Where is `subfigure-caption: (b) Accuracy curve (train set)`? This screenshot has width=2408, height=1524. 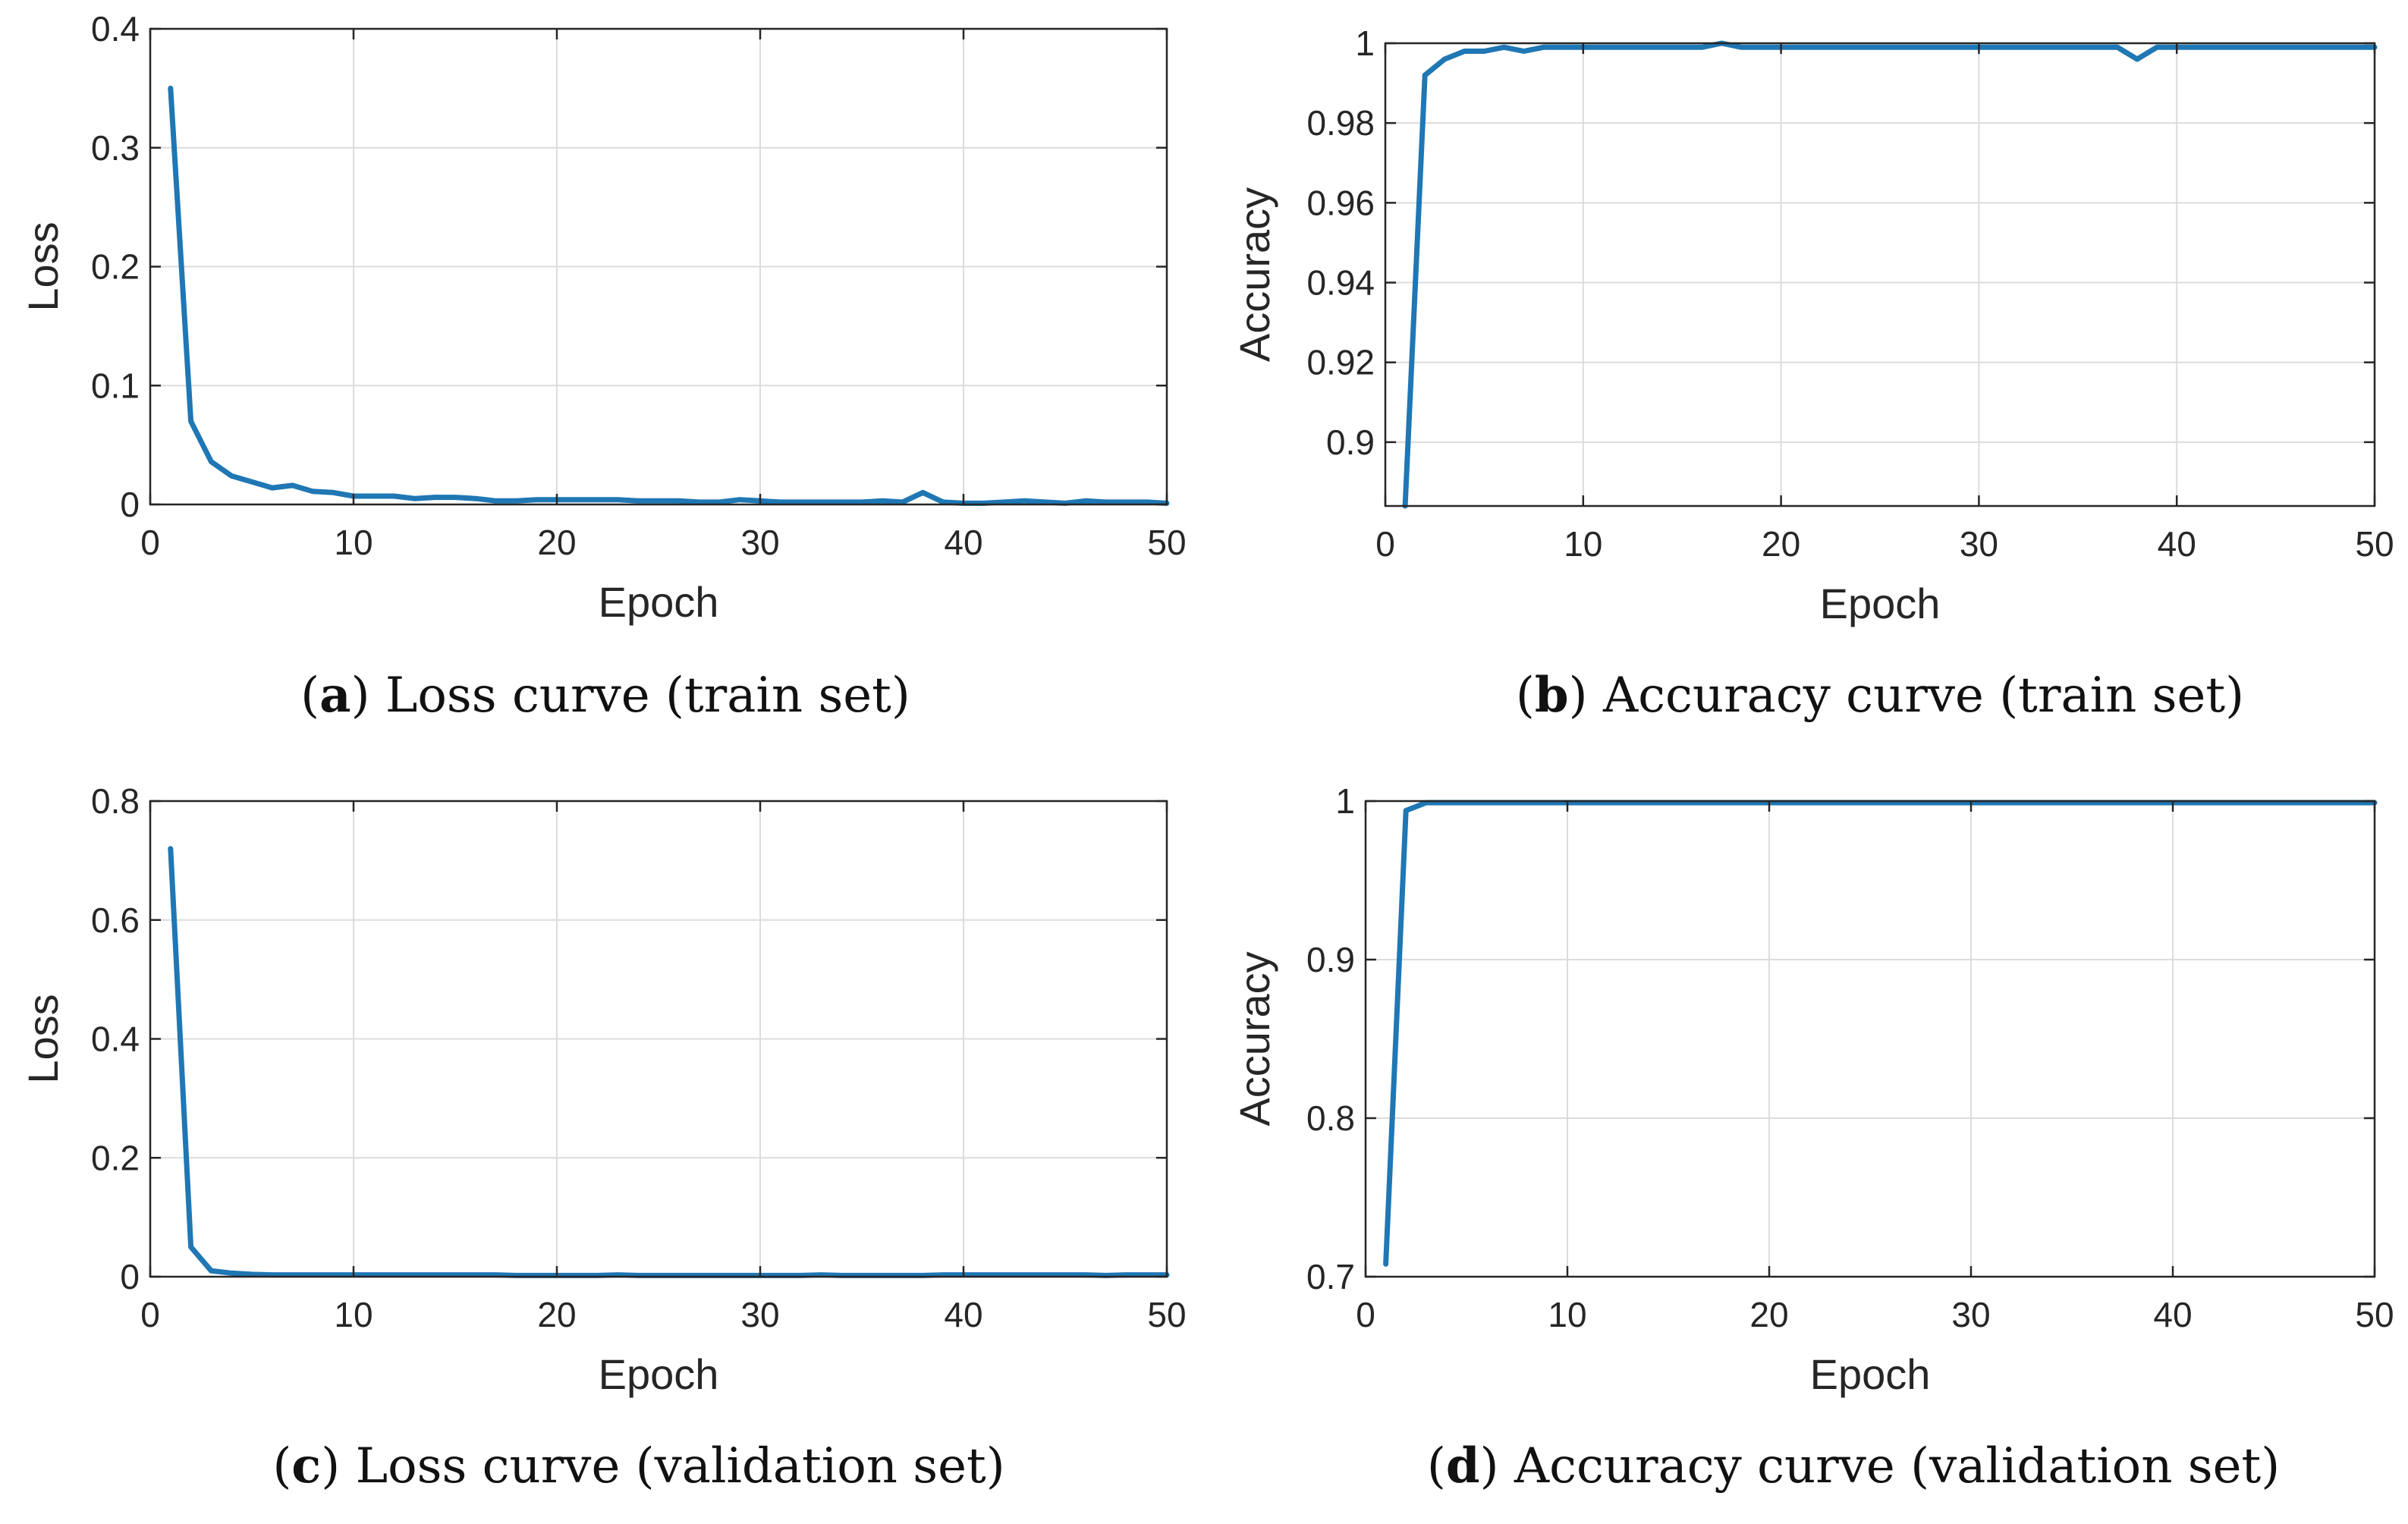
subfigure-caption: (b) Accuracy curve (train set) is located at coordinates (1880, 695).